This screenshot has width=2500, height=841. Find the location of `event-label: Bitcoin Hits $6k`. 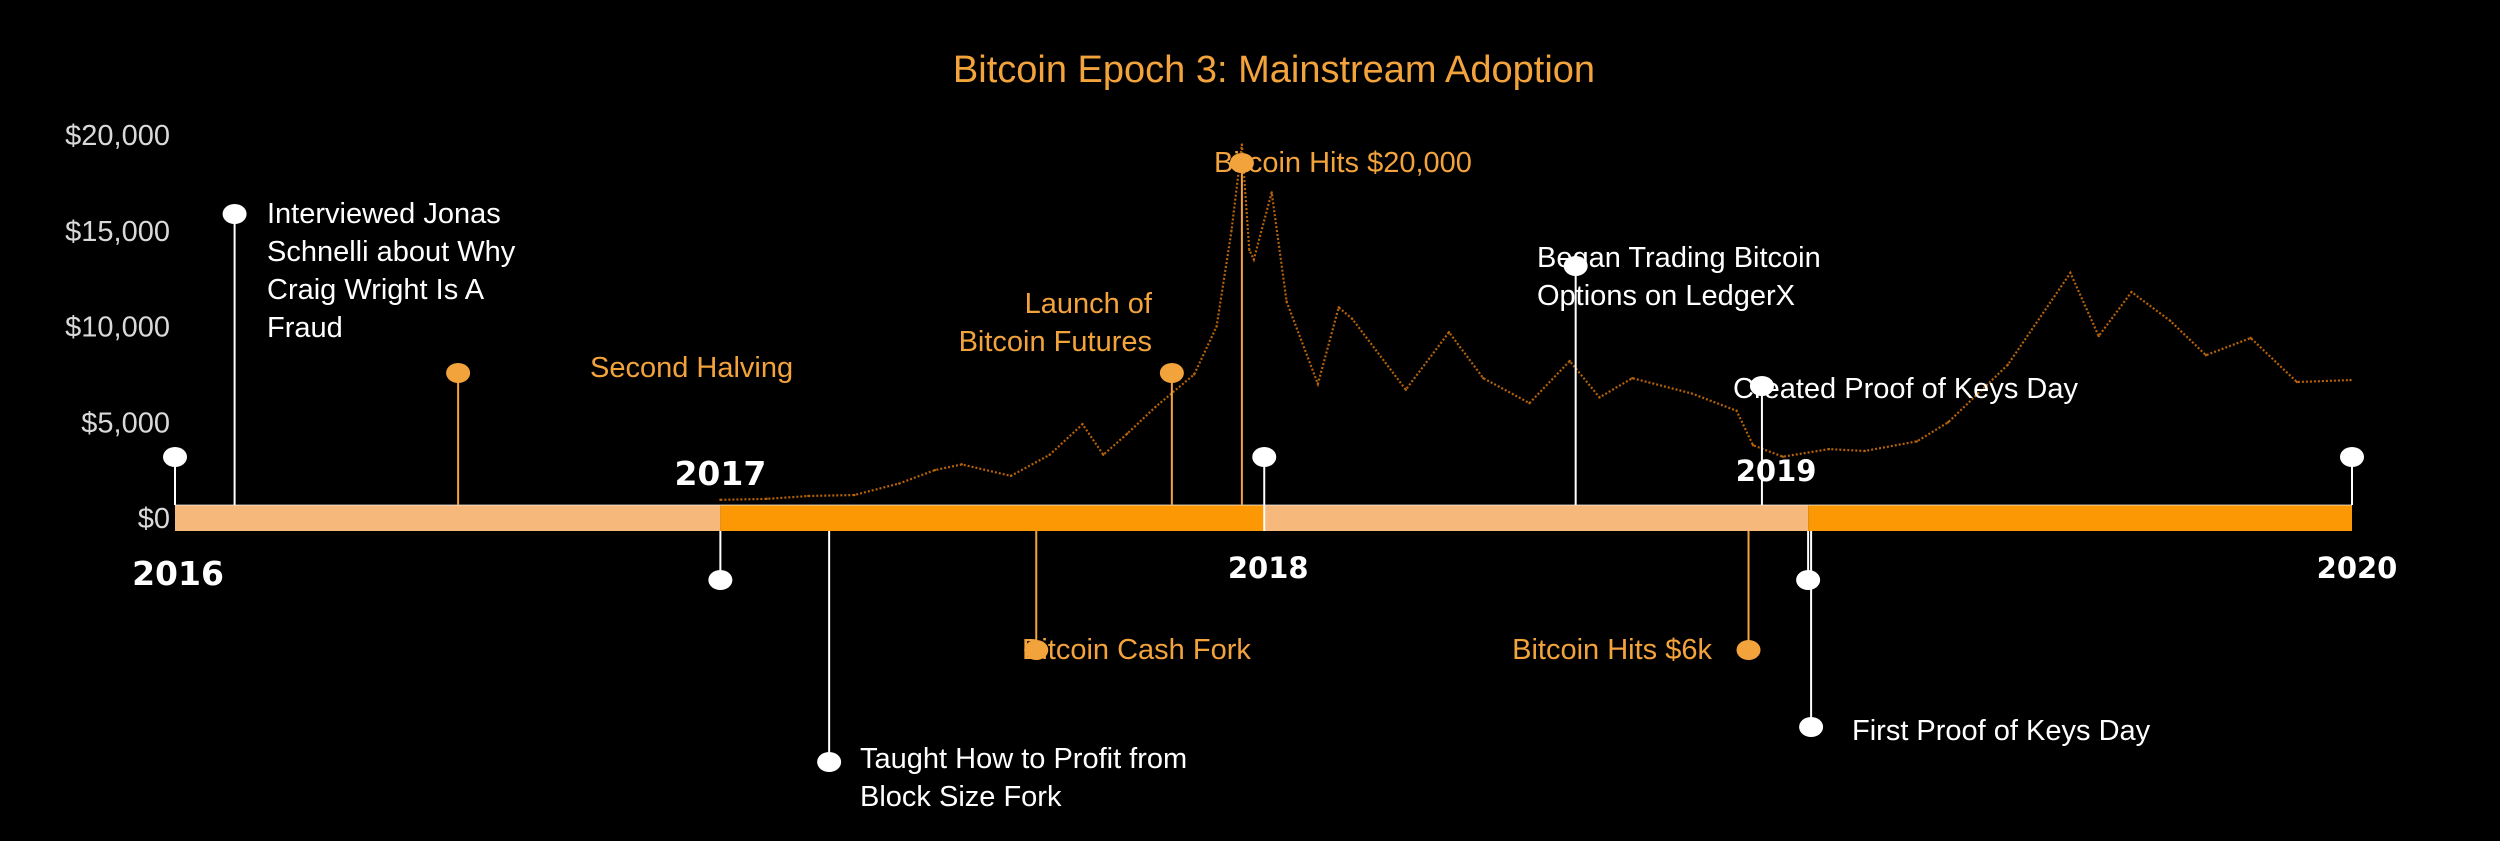

event-label: Bitcoin Hits $6k is located at coordinates (1612, 650).